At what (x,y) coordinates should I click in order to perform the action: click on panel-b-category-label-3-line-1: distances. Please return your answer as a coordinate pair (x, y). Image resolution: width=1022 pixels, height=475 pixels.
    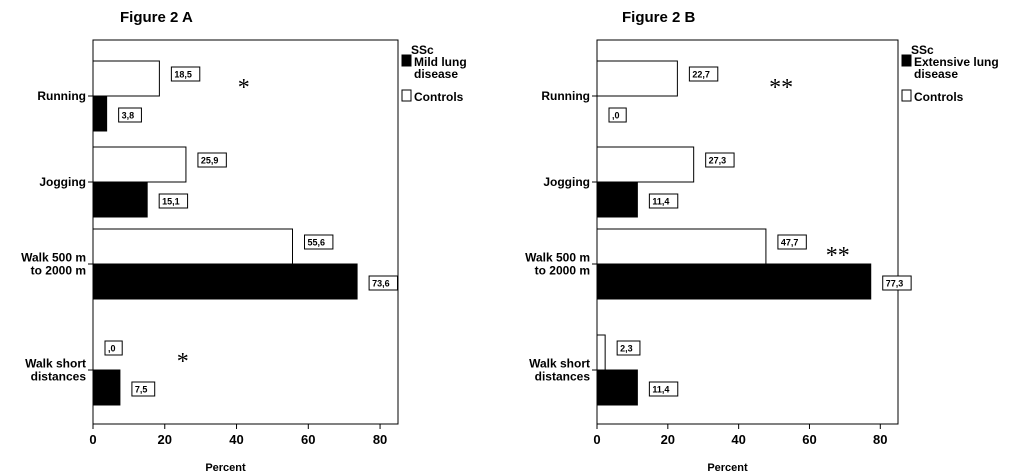
    Looking at the image, I should click on (563, 377).